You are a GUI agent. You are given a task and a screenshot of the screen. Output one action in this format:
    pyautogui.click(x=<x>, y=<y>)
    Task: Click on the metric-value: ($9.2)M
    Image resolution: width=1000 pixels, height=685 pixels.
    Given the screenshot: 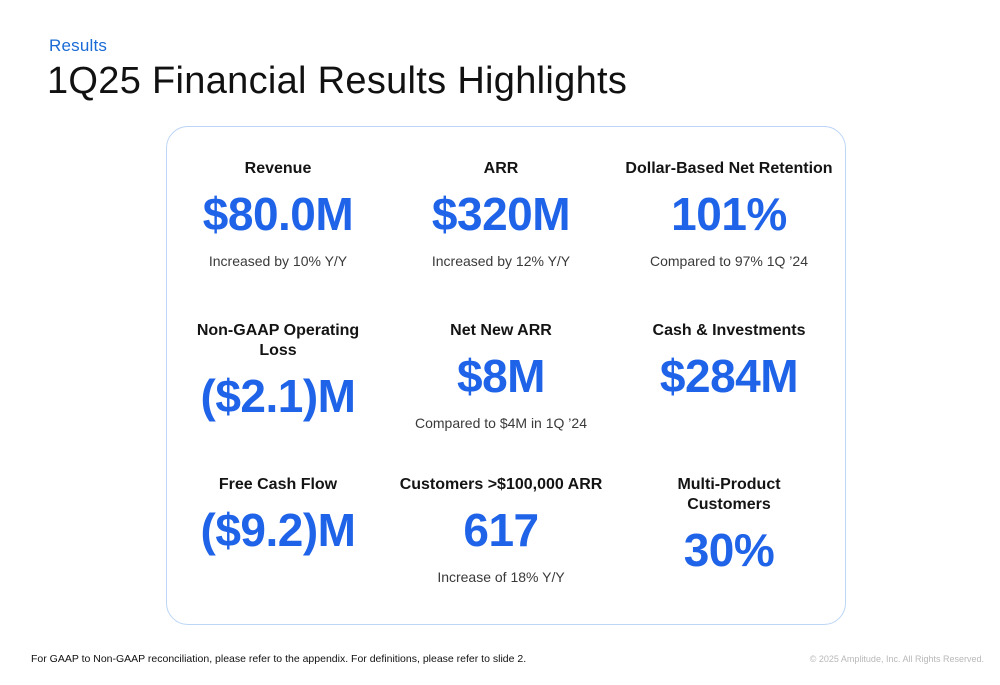 What is the action you would take?
    pyautogui.click(x=278, y=530)
    